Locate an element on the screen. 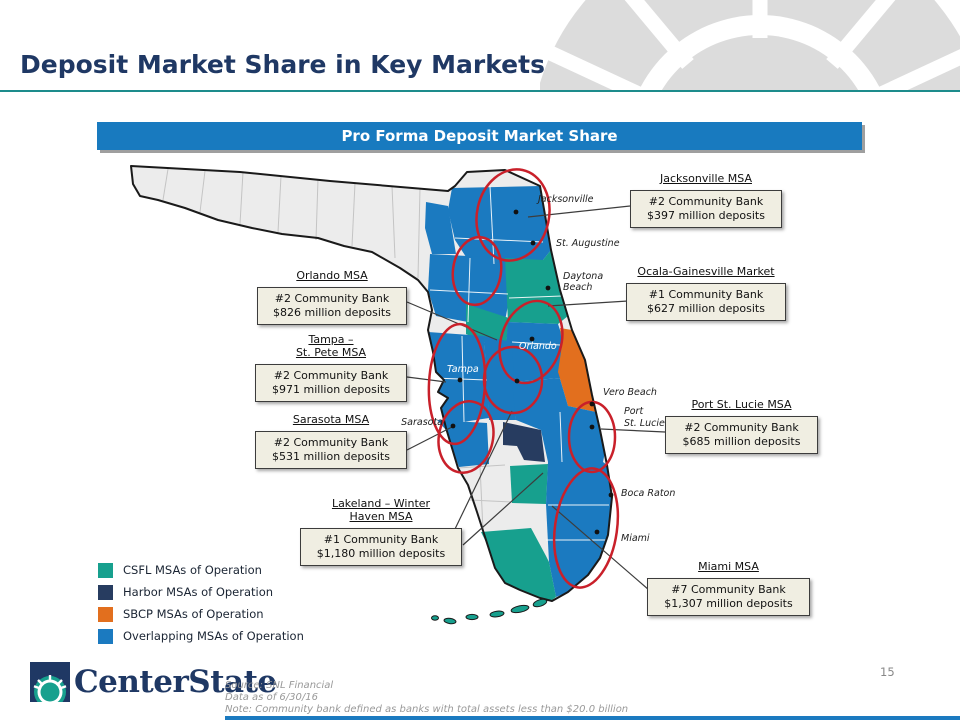 The width and height of the screenshot is (960, 720). city-label-sarasota: Sarasota is located at coordinates (422, 422).